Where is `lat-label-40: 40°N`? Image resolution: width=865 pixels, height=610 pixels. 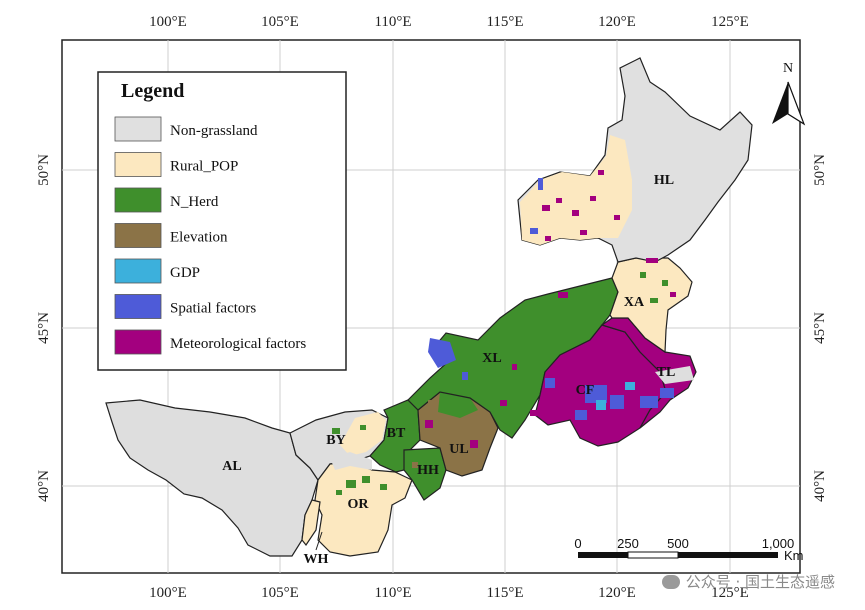
lat-label-40: 40°N is located at coordinates (44, 486).